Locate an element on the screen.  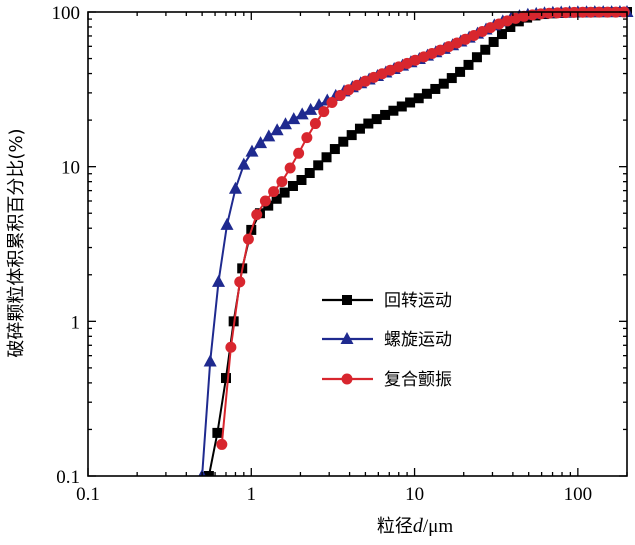
legend-entry-2: 螺旋运动 is located at coordinates (387, 340).